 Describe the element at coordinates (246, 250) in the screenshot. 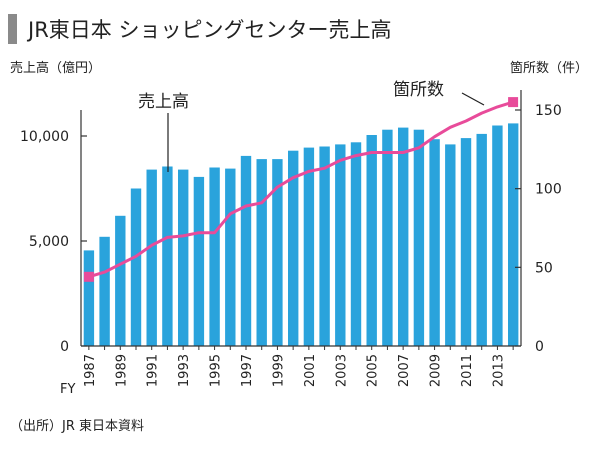

I see `bar-1997` at that location.